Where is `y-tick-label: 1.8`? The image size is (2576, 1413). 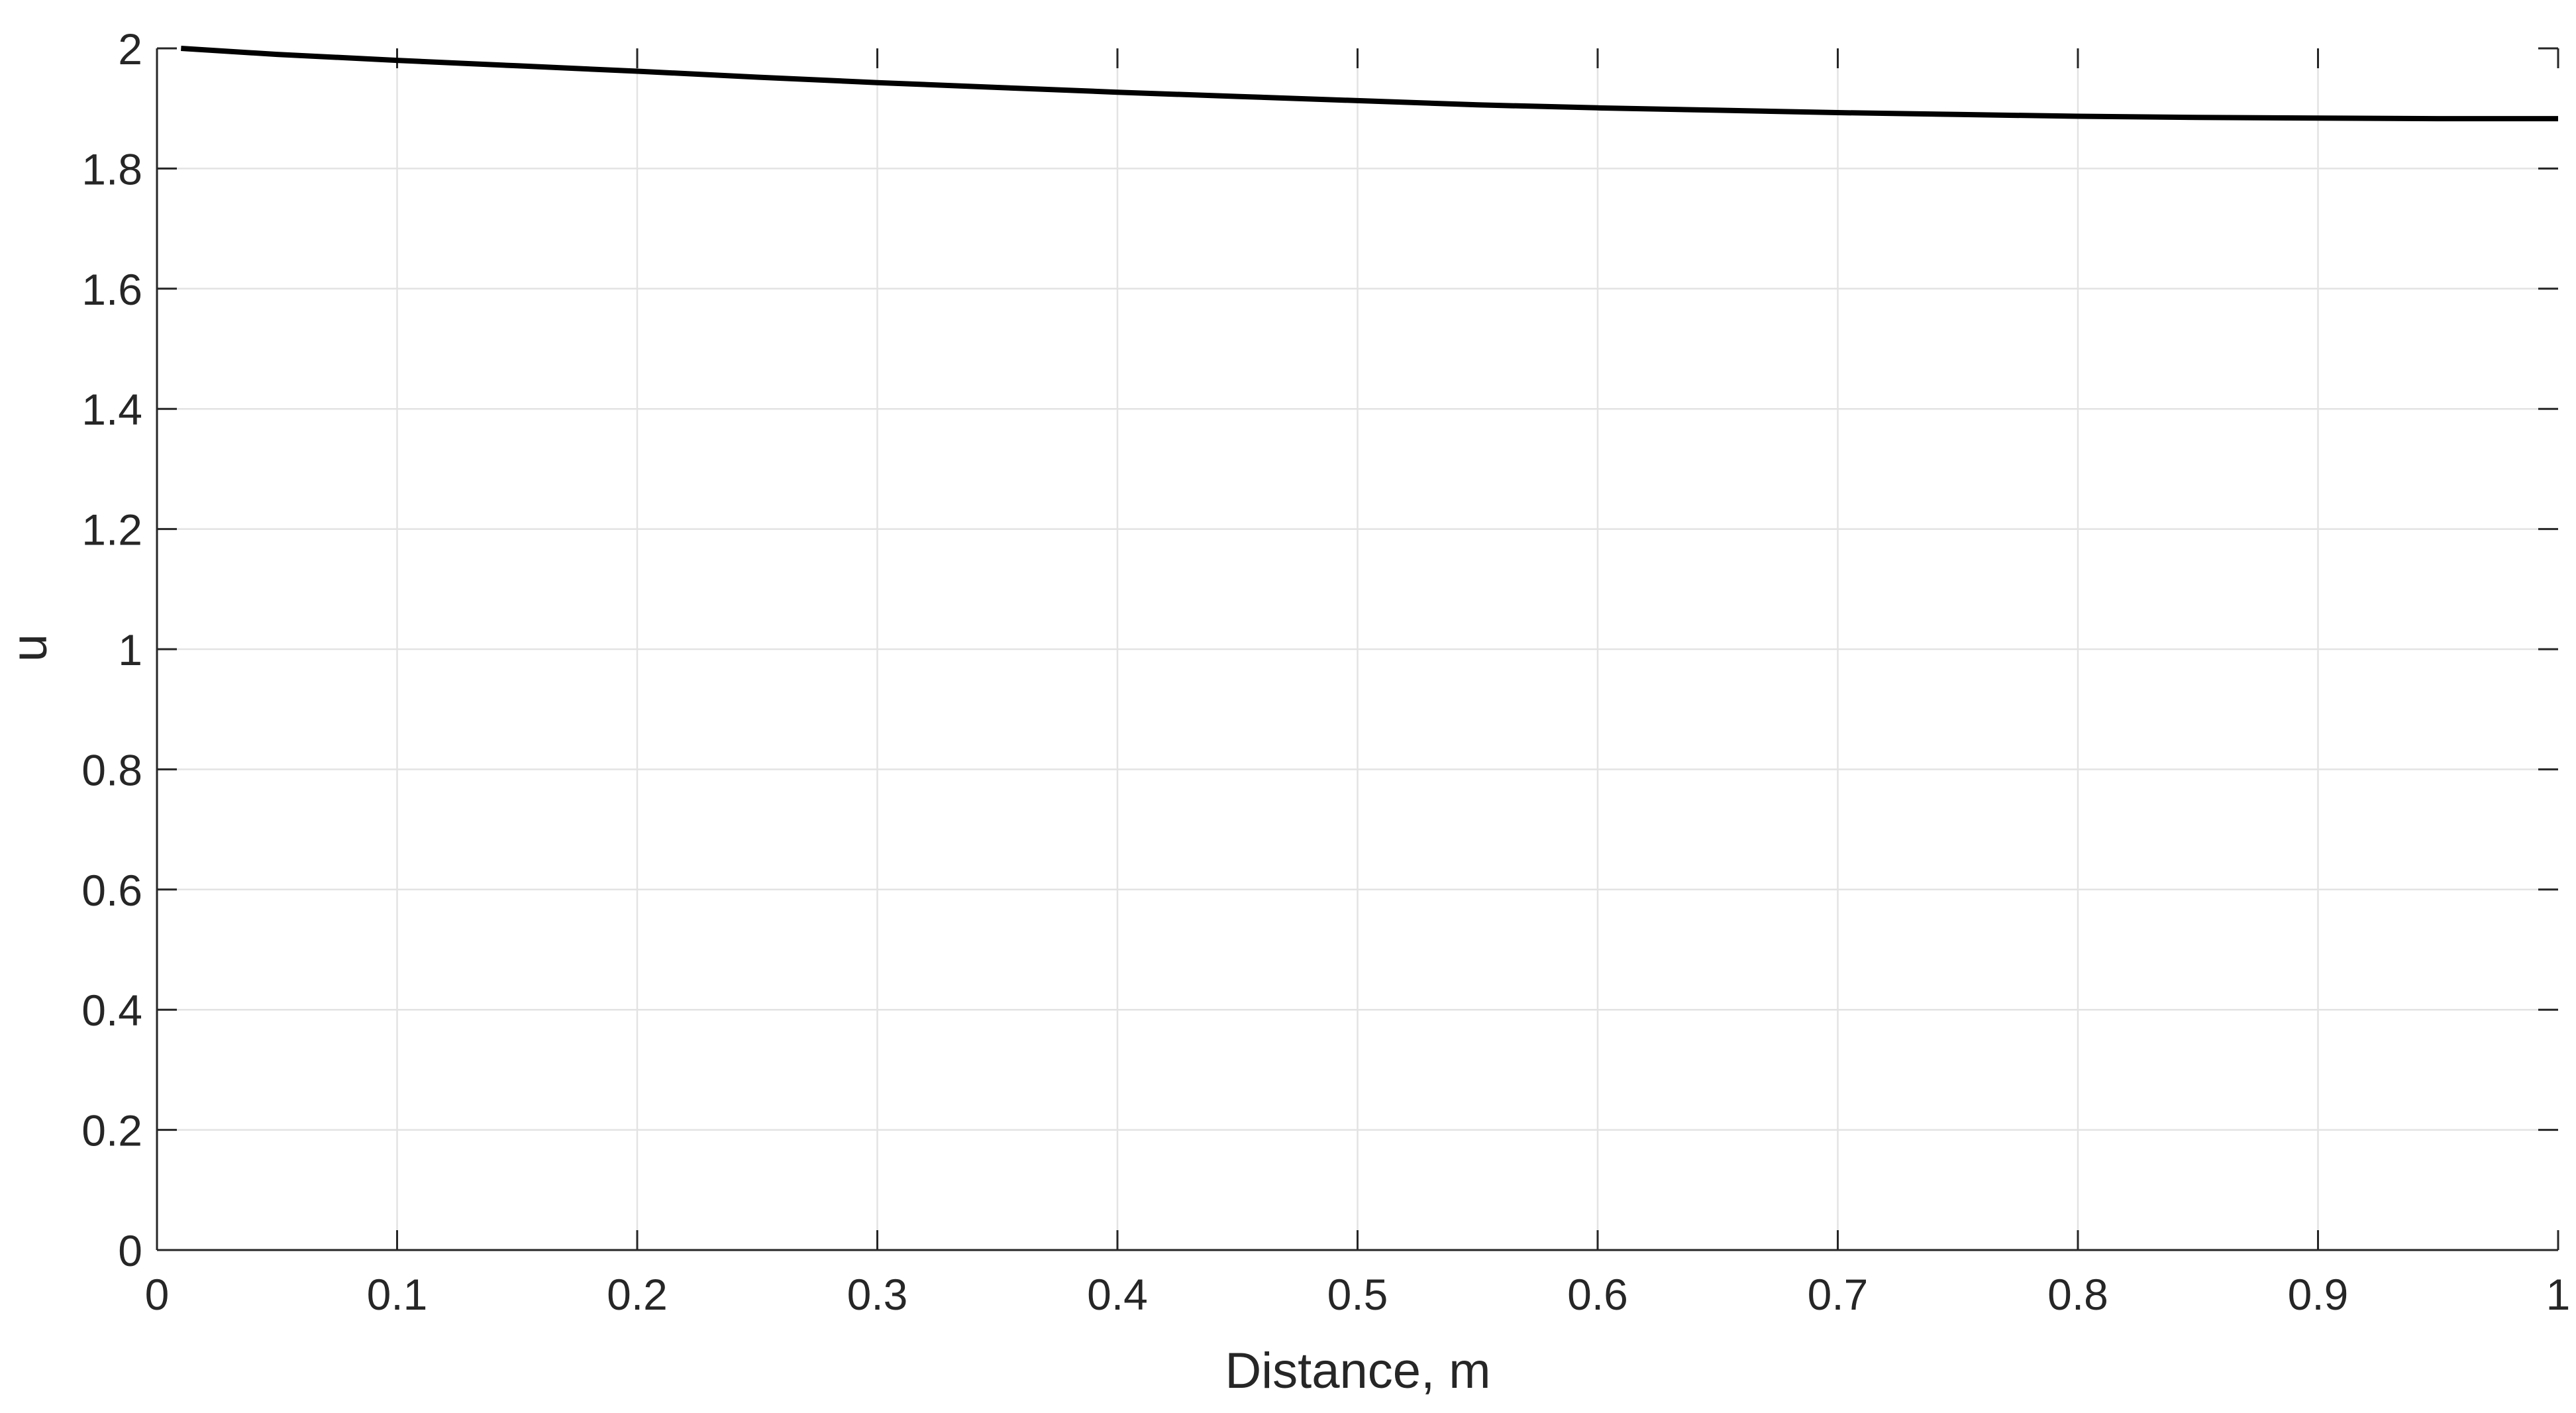 y-tick-label: 1.8 is located at coordinates (111, 169).